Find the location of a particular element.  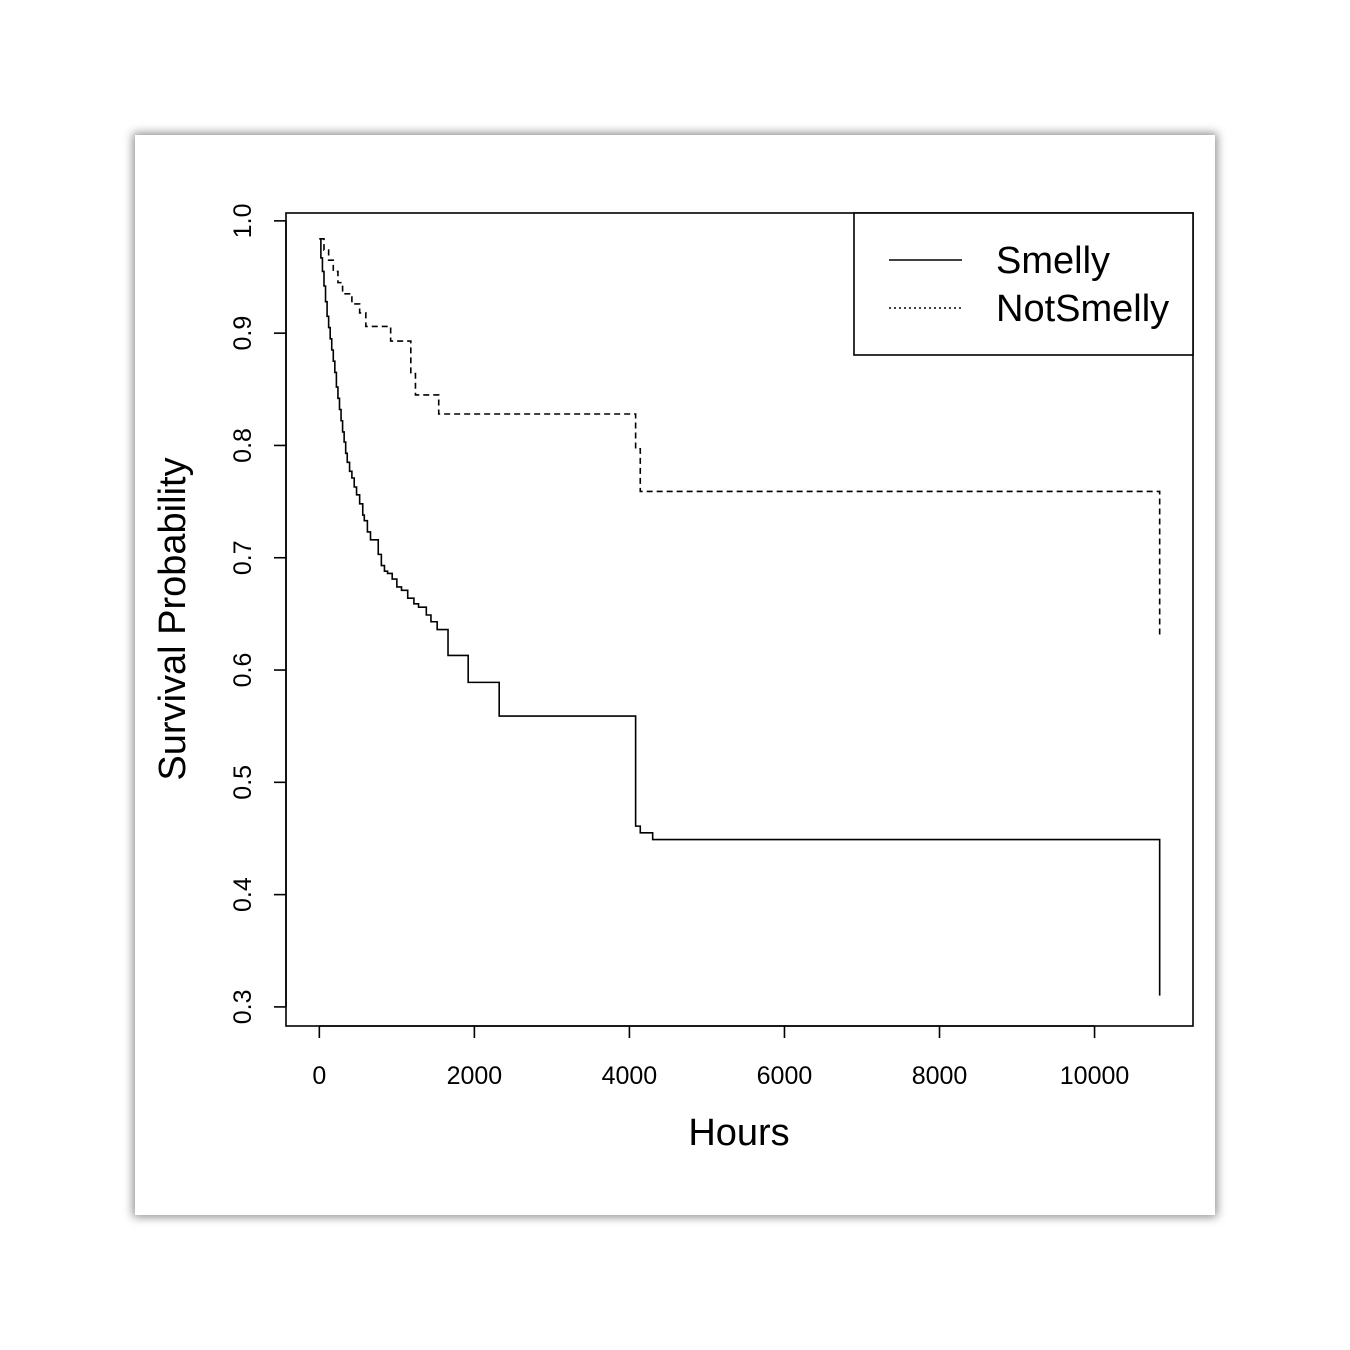

legend-box is located at coordinates (1023, 284).